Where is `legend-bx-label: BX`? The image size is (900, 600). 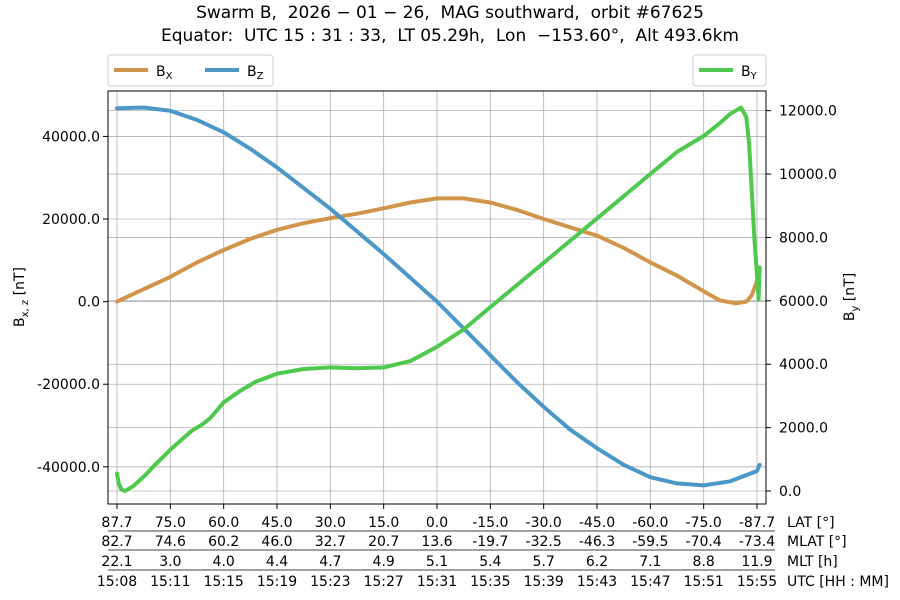
legend-bx-label: BX is located at coordinates (164, 73).